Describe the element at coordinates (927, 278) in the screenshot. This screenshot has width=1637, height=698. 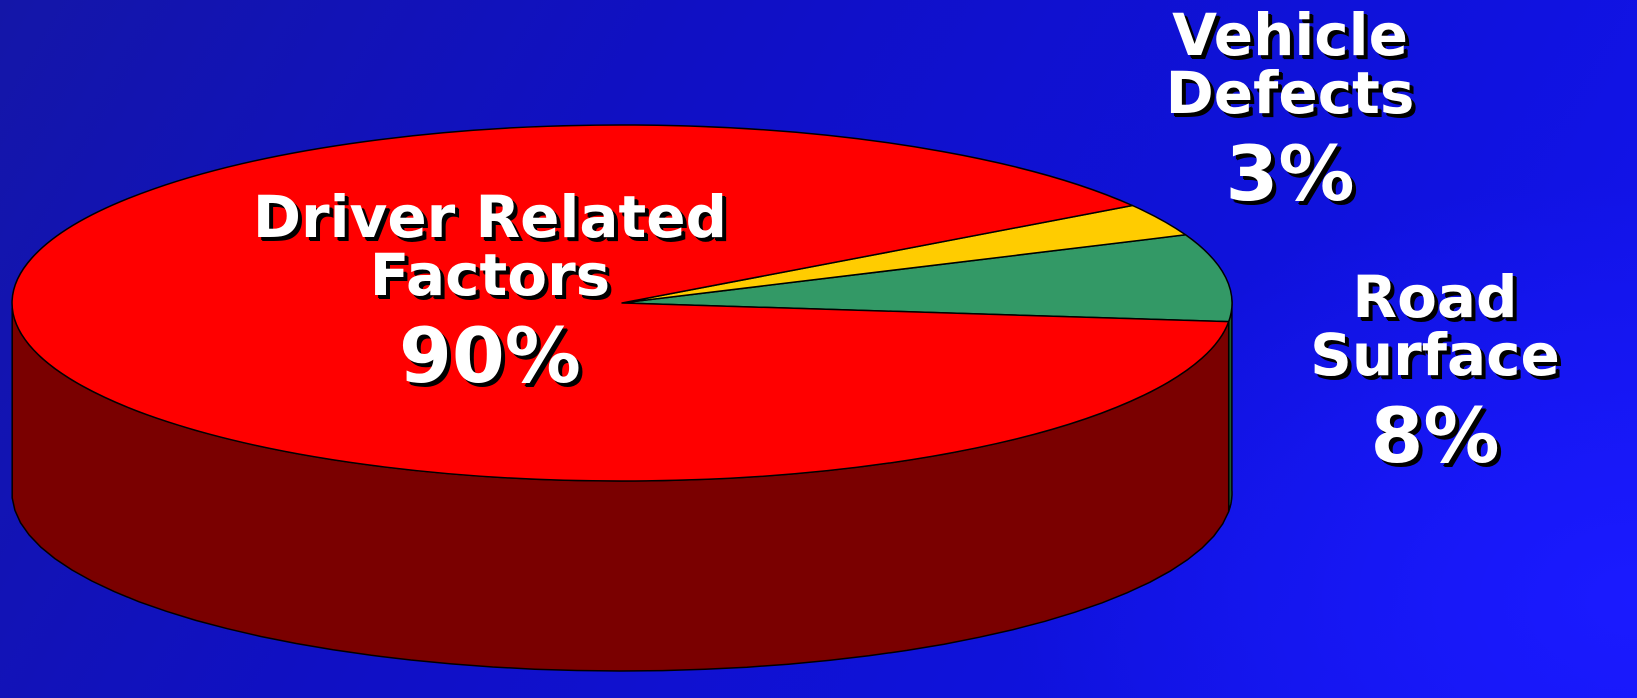
I see `pie-slice-road-surface` at that location.